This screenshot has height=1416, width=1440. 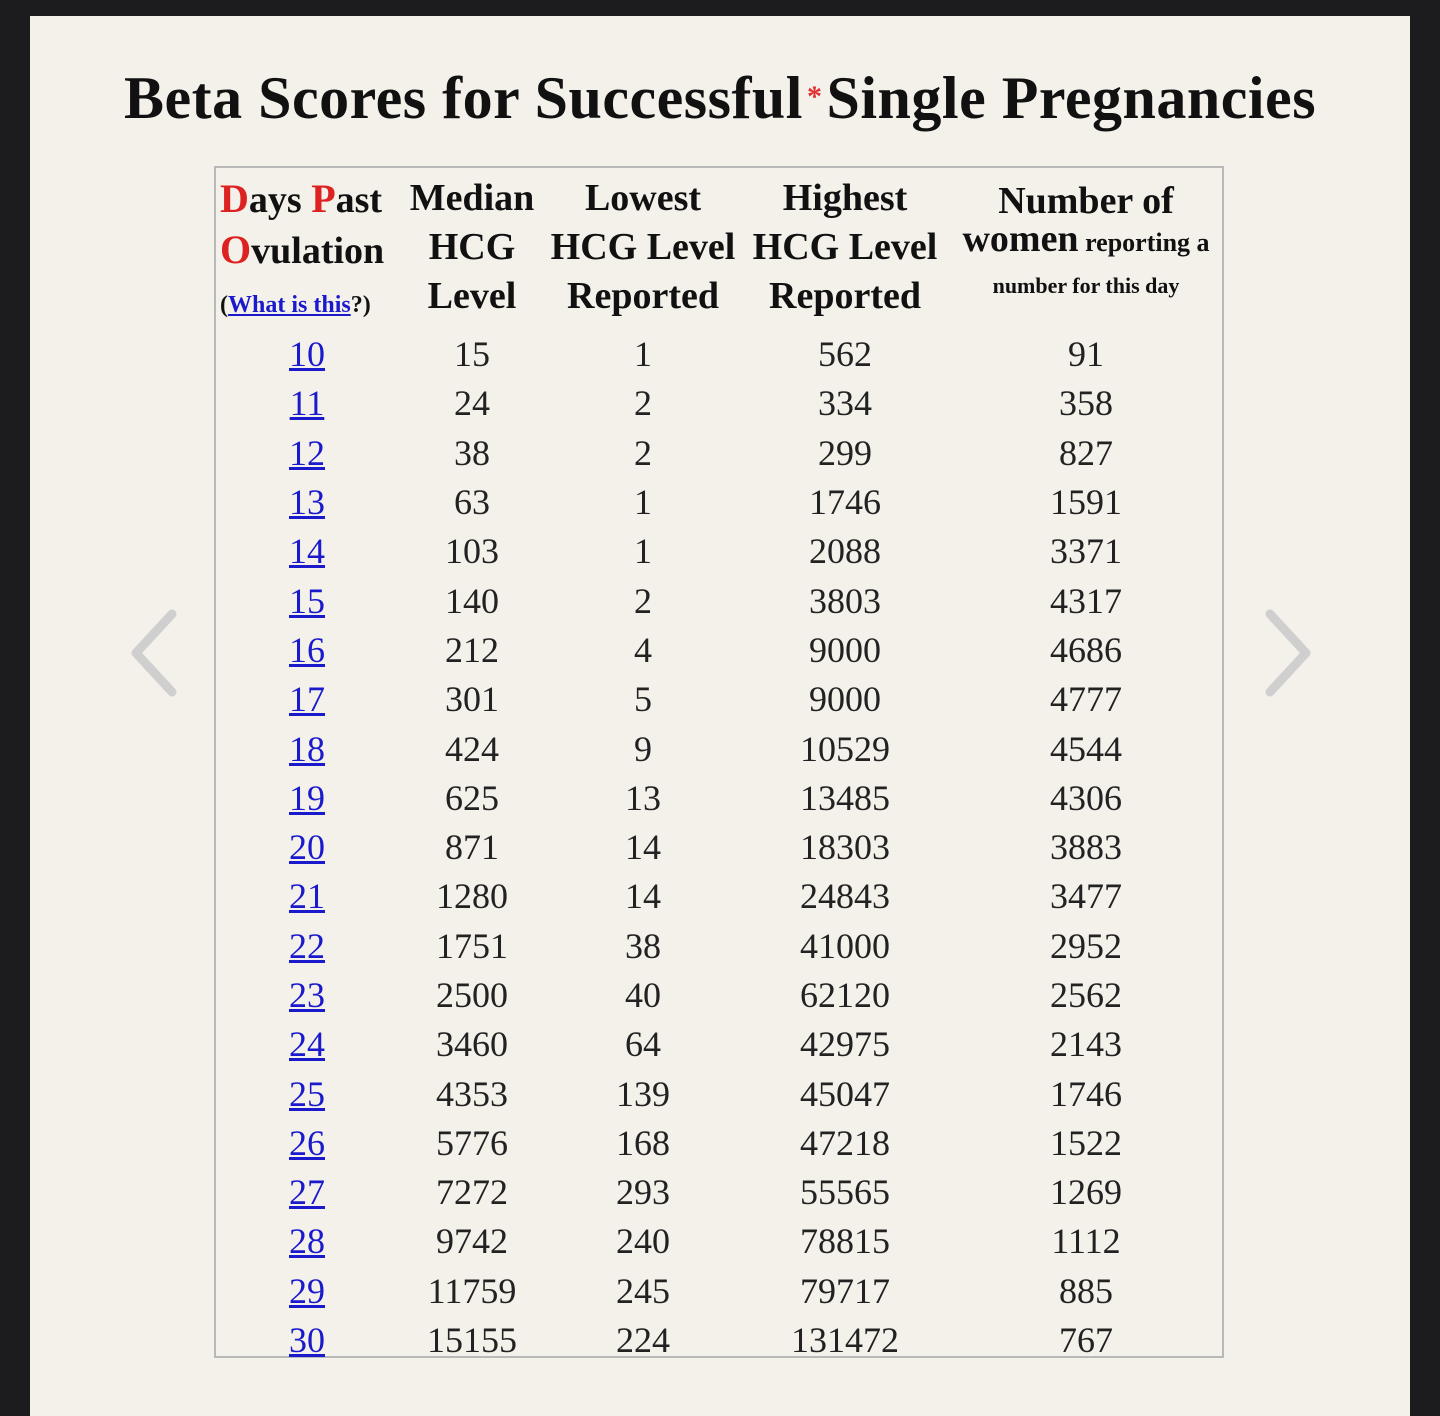 I want to click on table-row: 20 871 14 18303 3883, so click(x=719, y=847).